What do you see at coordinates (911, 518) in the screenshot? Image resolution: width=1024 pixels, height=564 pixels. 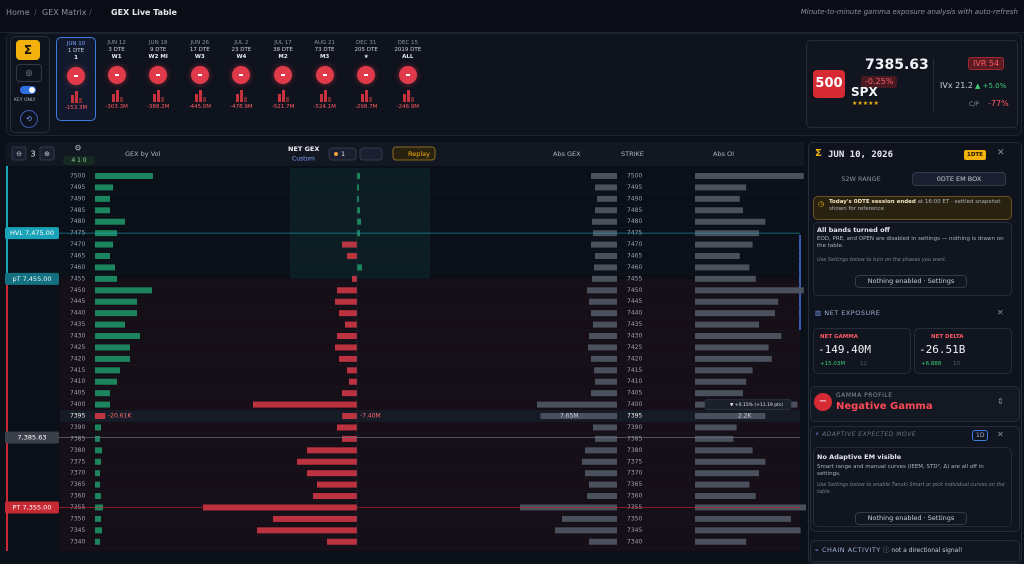 I see `aem-settings-button: Nothing enabled · Settings` at bounding box center [911, 518].